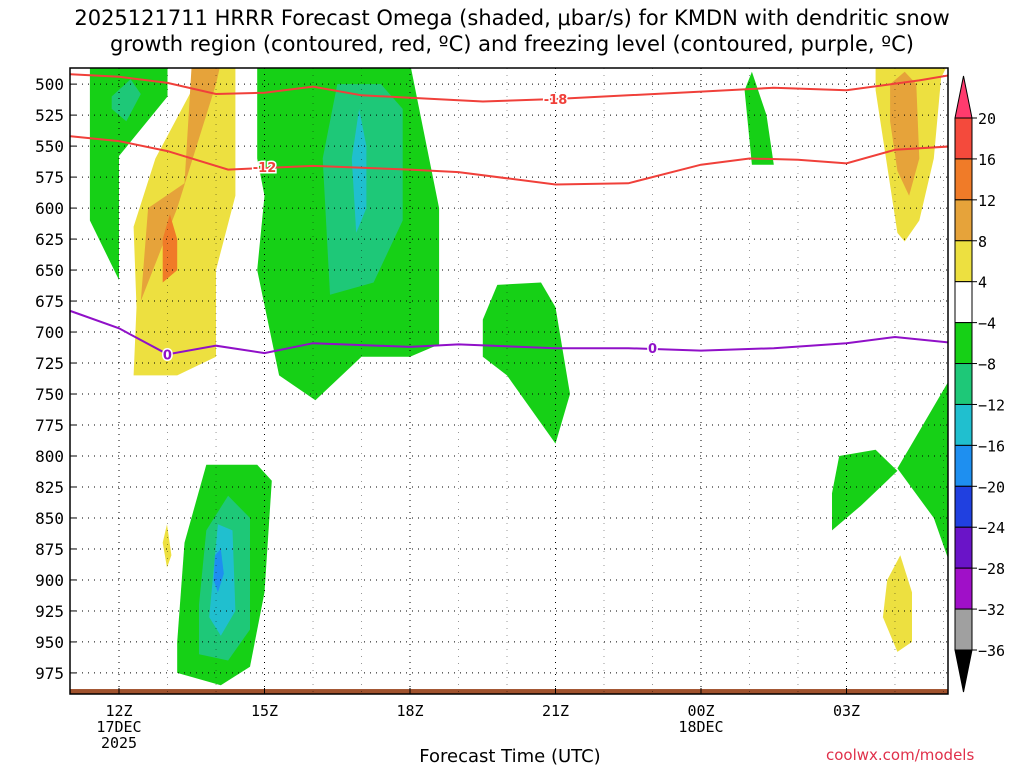 This screenshot has height=768, width=1024. What do you see at coordinates (265, 168) in the screenshot?
I see `contour-label-1-0: -12` at bounding box center [265, 168].